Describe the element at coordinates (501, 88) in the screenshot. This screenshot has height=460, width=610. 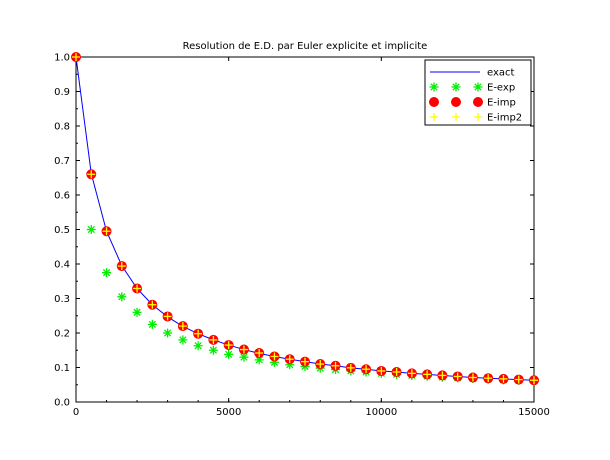
I see `legend-label: E-exp` at that location.